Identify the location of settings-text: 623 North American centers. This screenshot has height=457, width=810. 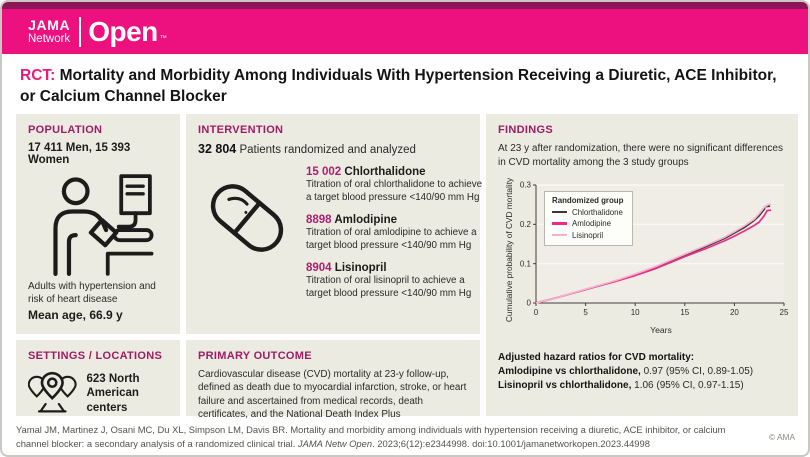
(113, 393).